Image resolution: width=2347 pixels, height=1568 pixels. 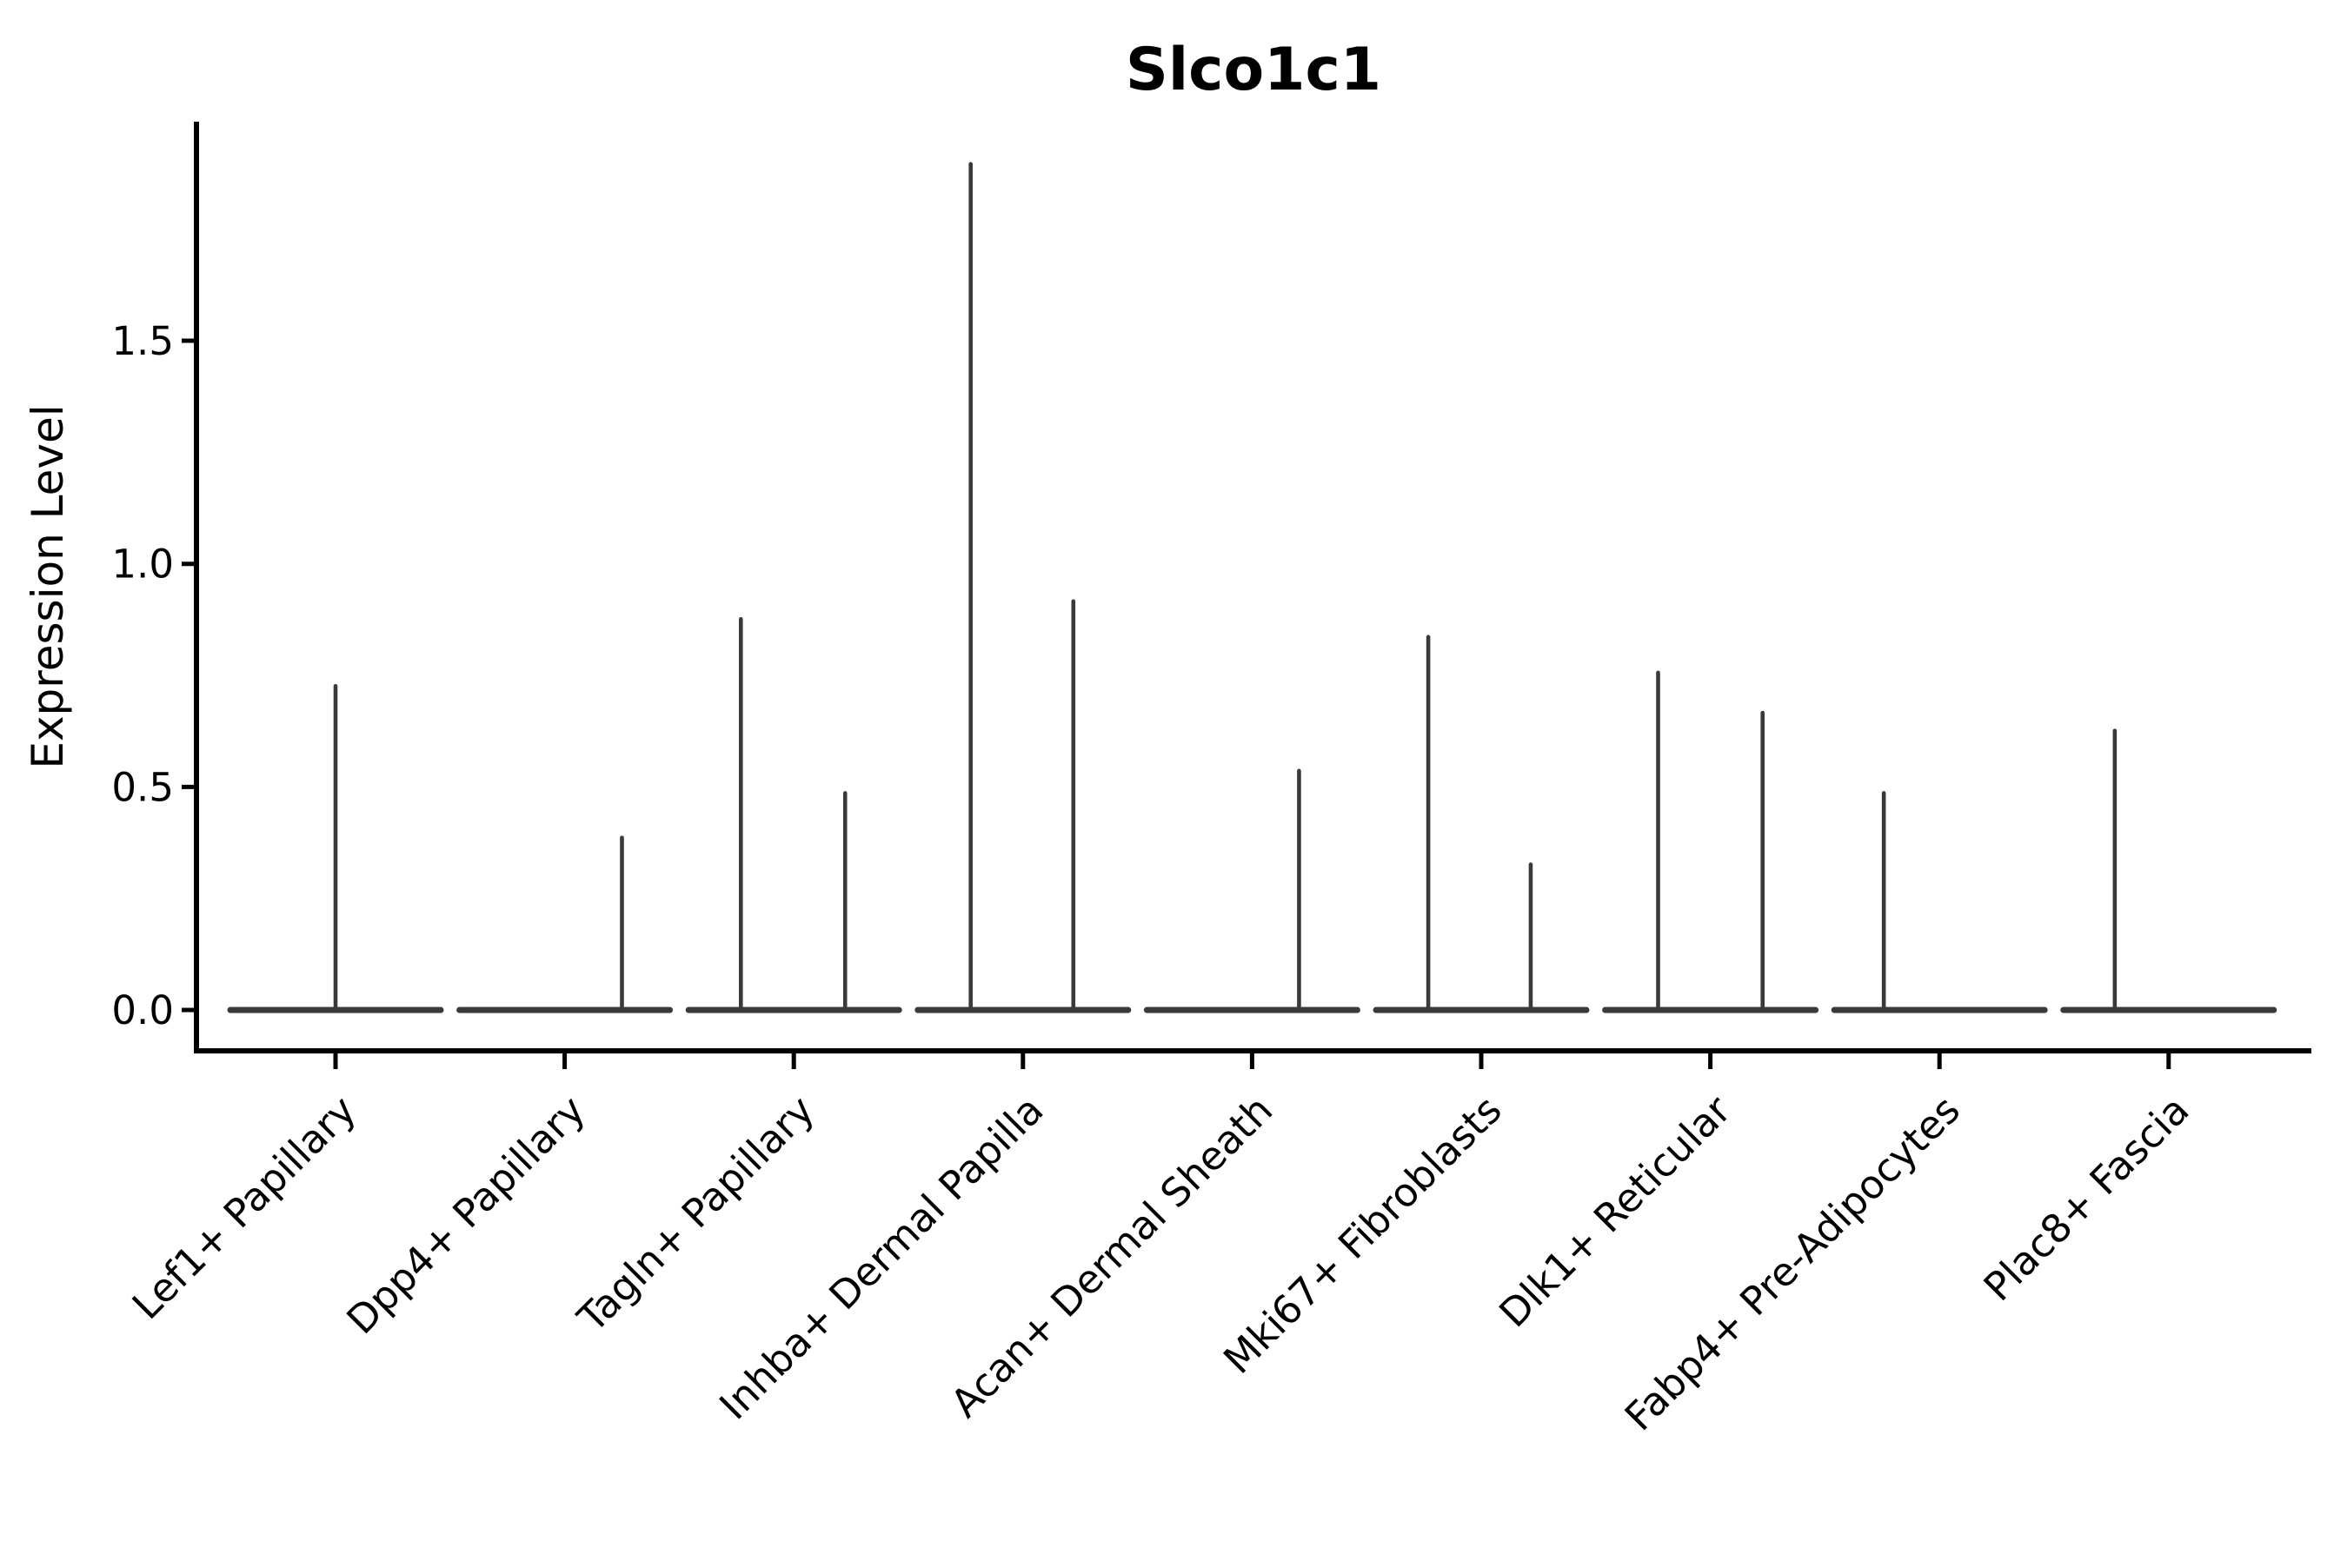 I want to click on y-tick-label: 1.5, so click(x=142, y=341).